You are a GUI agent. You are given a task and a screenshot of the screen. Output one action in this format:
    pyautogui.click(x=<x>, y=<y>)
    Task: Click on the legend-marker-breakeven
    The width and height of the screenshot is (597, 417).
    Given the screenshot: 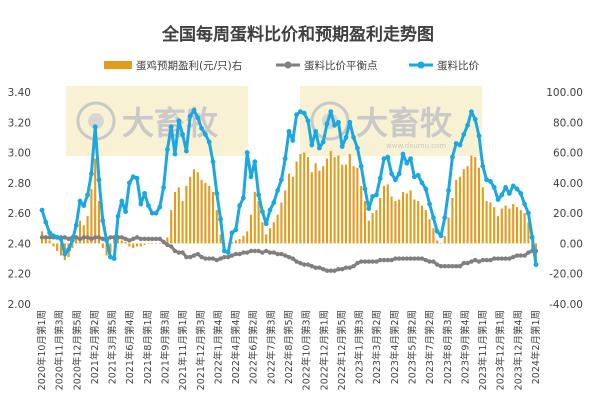 What is the action you would take?
    pyautogui.click(x=288, y=65)
    